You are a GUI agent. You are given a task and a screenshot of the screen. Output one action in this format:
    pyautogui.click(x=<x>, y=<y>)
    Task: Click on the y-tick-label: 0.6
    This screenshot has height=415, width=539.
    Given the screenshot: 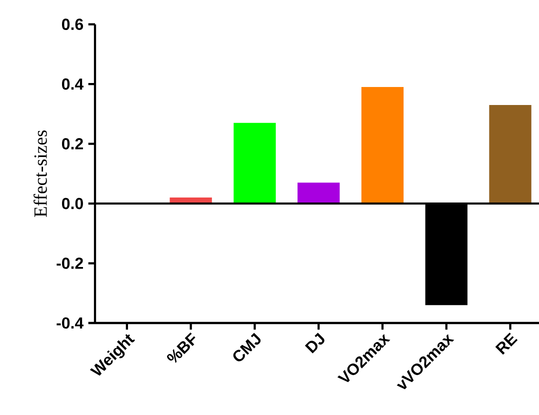 What is the action you would take?
    pyautogui.click(x=73, y=24)
    